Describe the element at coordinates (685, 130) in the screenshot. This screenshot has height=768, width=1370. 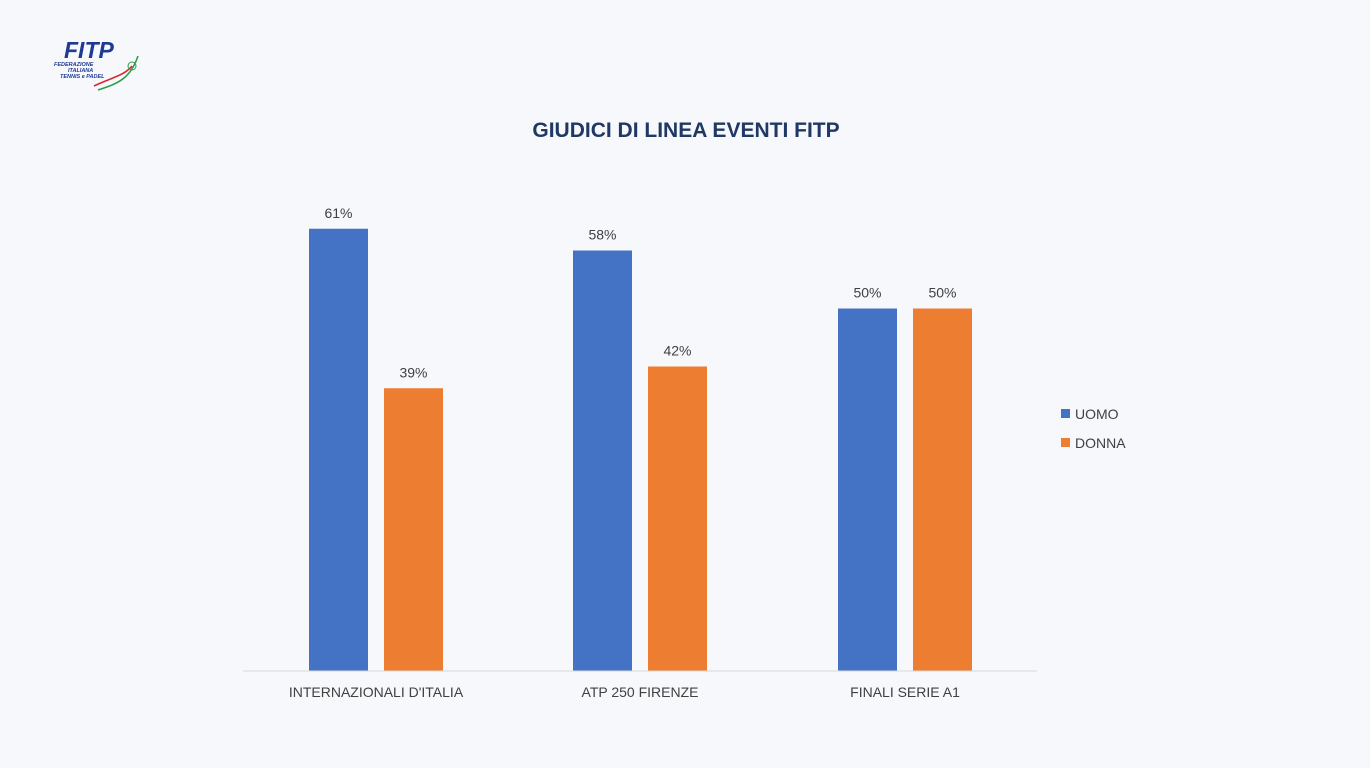
I see `chart-title: GIUDICI DI LINEA EVENTI FITP` at that location.